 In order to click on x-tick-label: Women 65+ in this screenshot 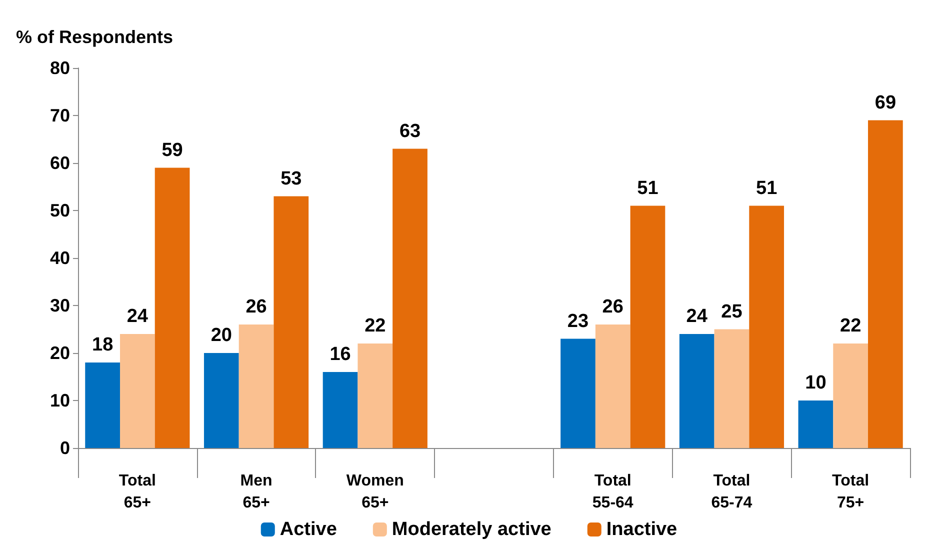, I will do `click(375, 492)`.